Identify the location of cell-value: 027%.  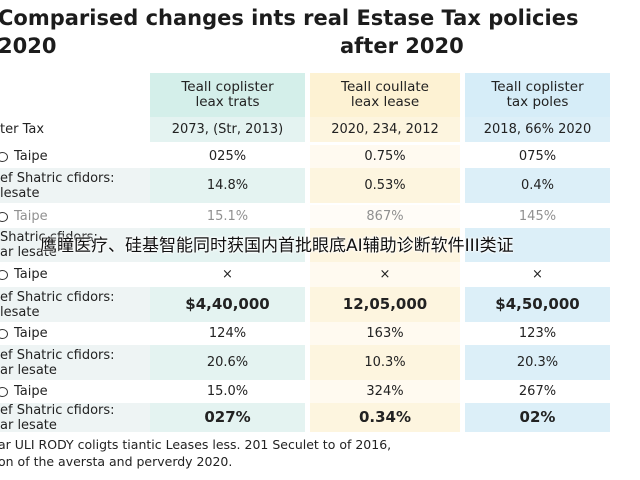
(227, 417).